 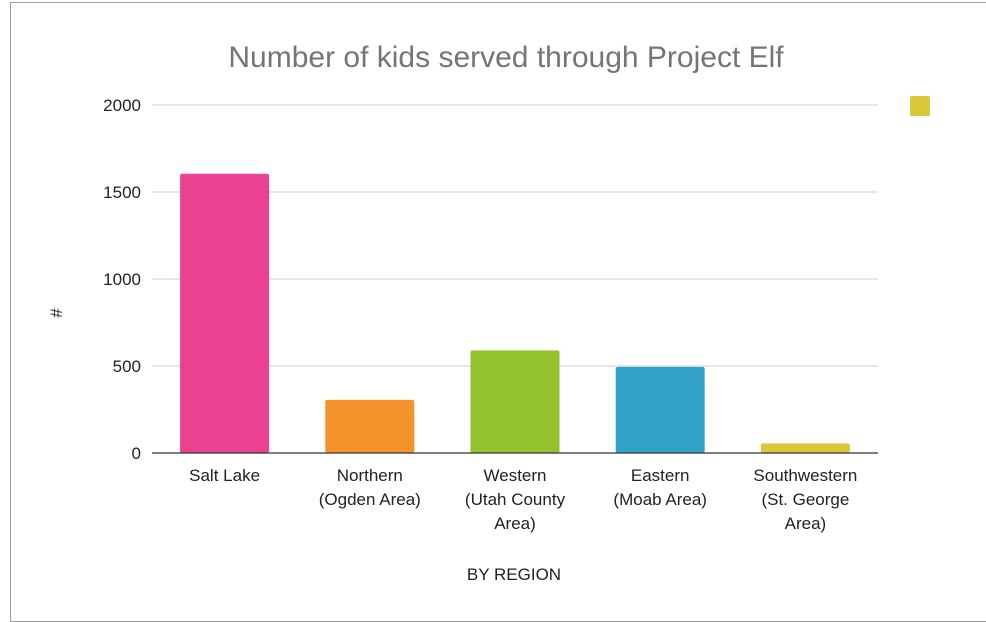 I want to click on y-tick-label: 1000, so click(x=122, y=279).